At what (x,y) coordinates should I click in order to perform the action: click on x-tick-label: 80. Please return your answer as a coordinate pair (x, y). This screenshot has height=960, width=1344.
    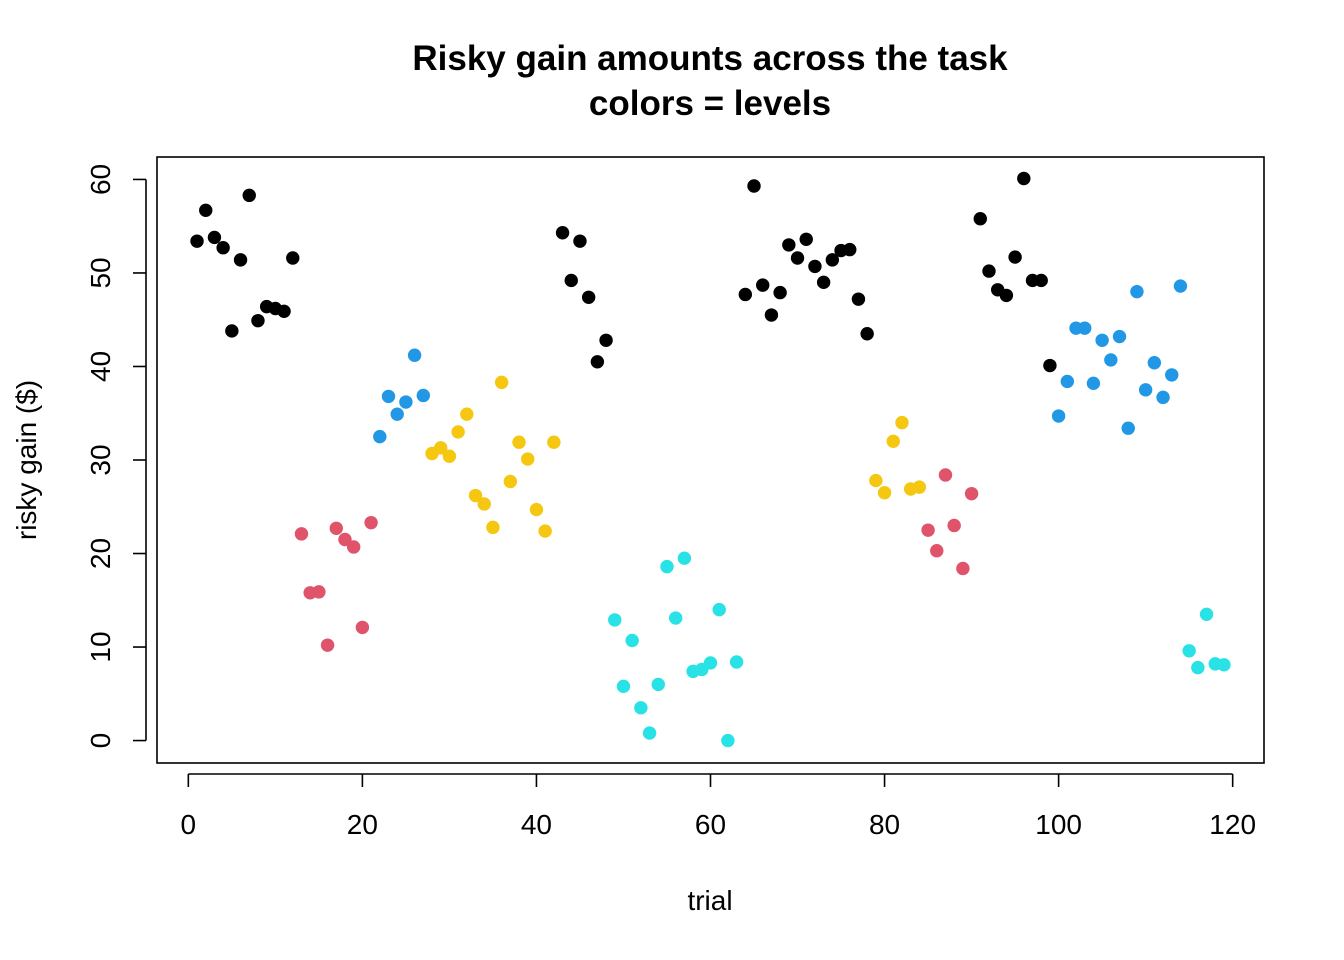
    Looking at the image, I should click on (884, 824).